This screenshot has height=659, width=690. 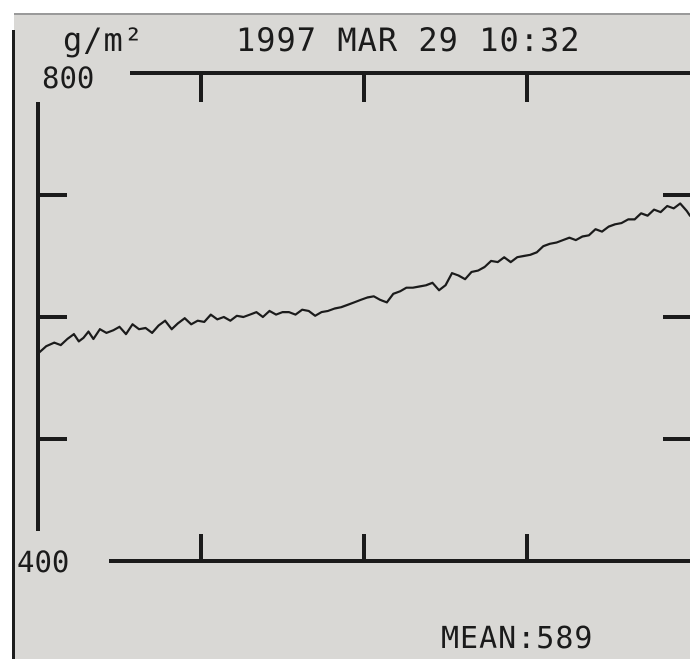 I want to click on y-max-label: 800, so click(x=68, y=78).